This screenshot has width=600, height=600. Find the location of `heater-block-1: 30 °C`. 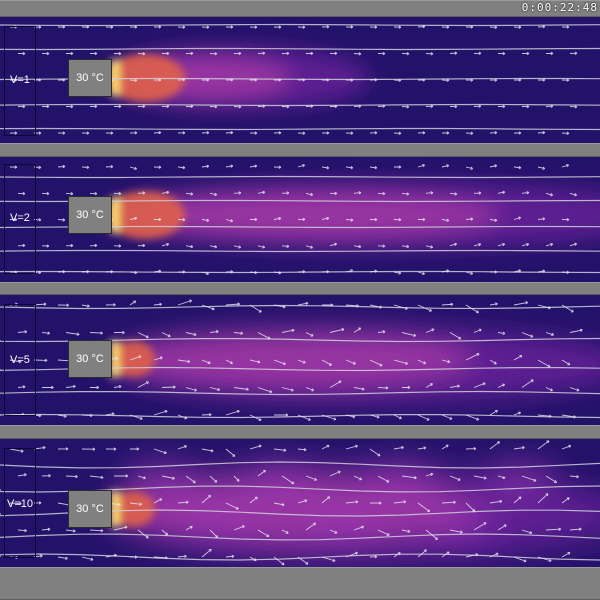

heater-block-1: 30 °C is located at coordinates (90, 78).